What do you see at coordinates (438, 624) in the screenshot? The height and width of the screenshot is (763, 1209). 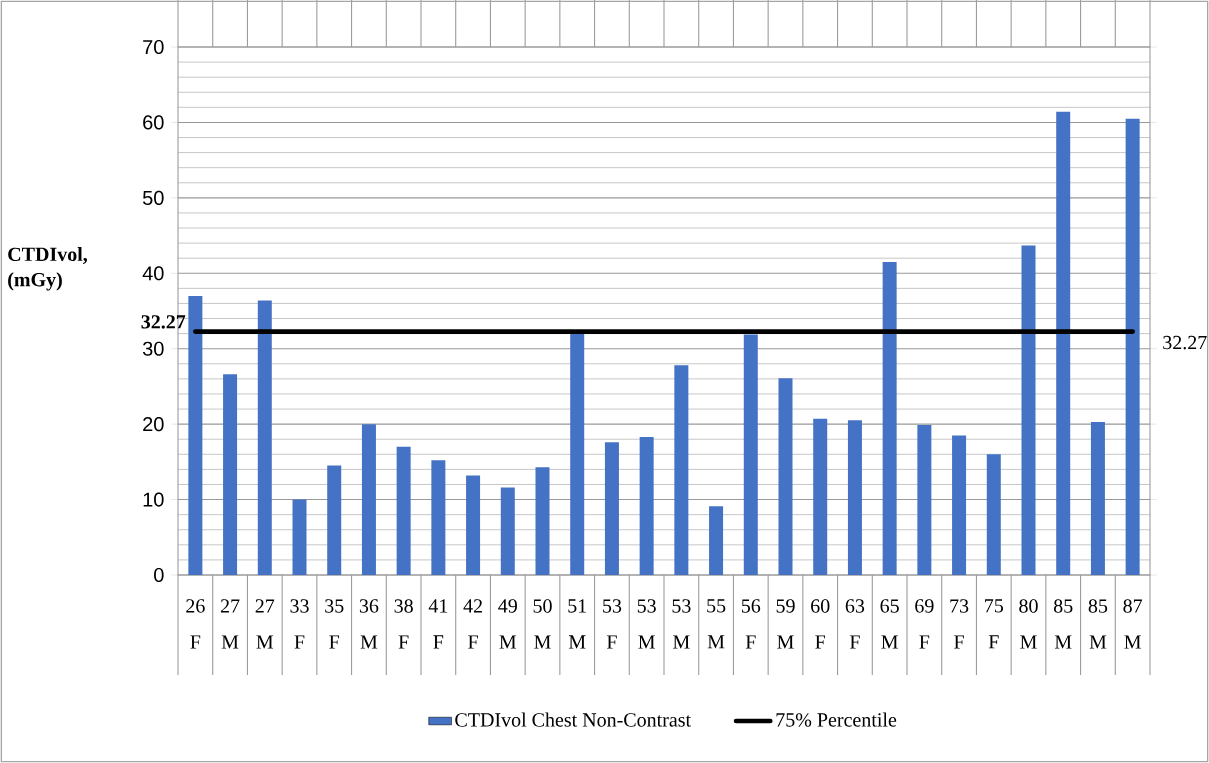 I see `x-tick-label: 41 F` at bounding box center [438, 624].